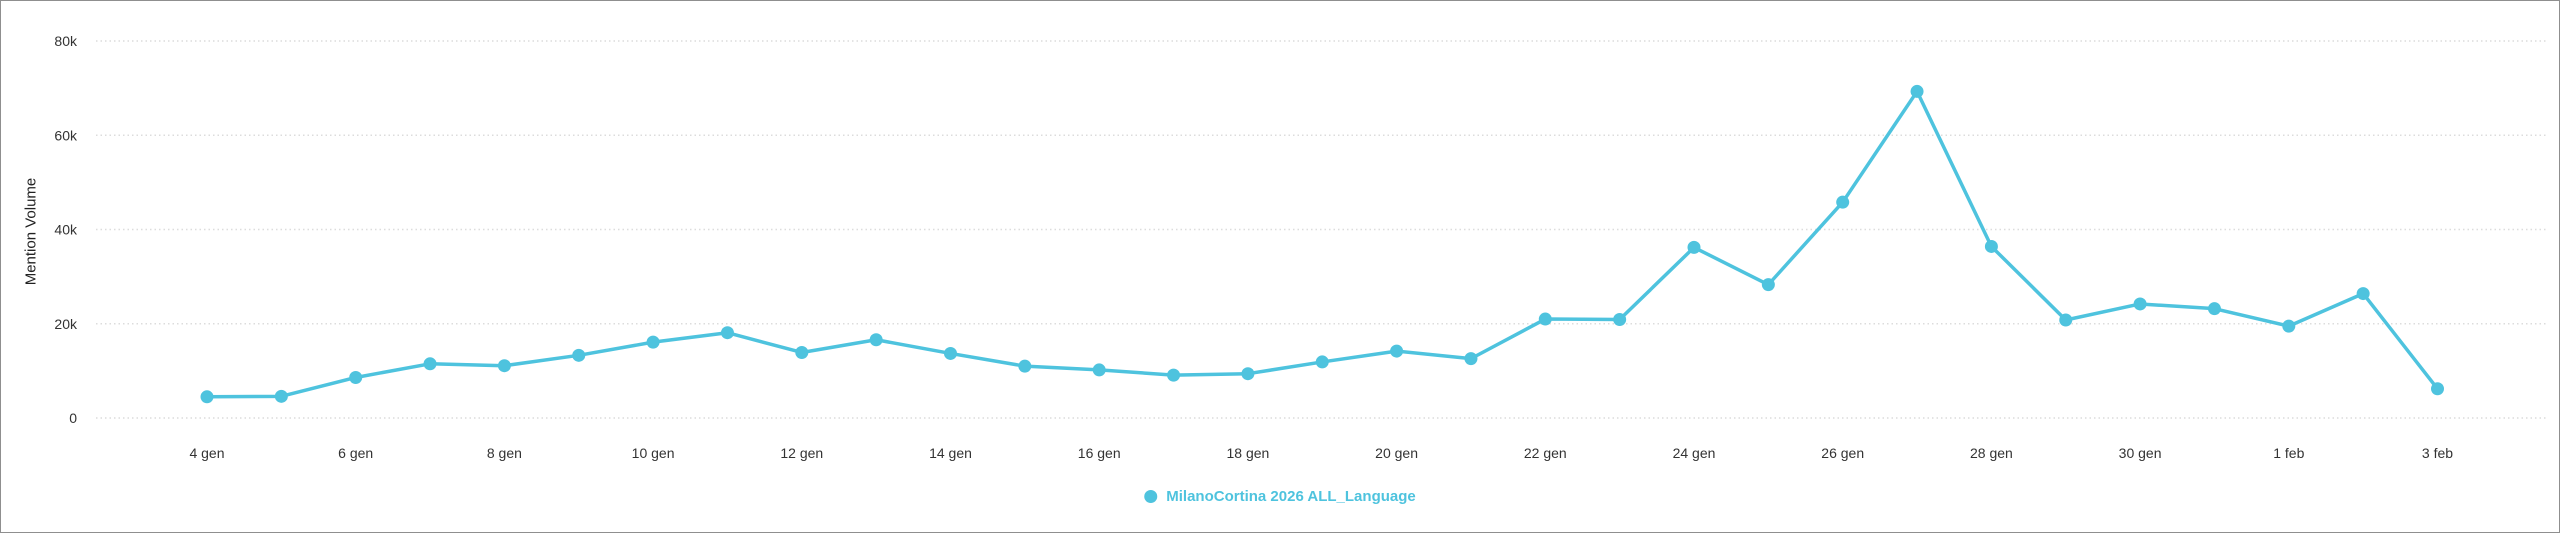  Describe the element at coordinates (1991, 453) in the screenshot. I see `x-tick-label: 28 gen` at that location.